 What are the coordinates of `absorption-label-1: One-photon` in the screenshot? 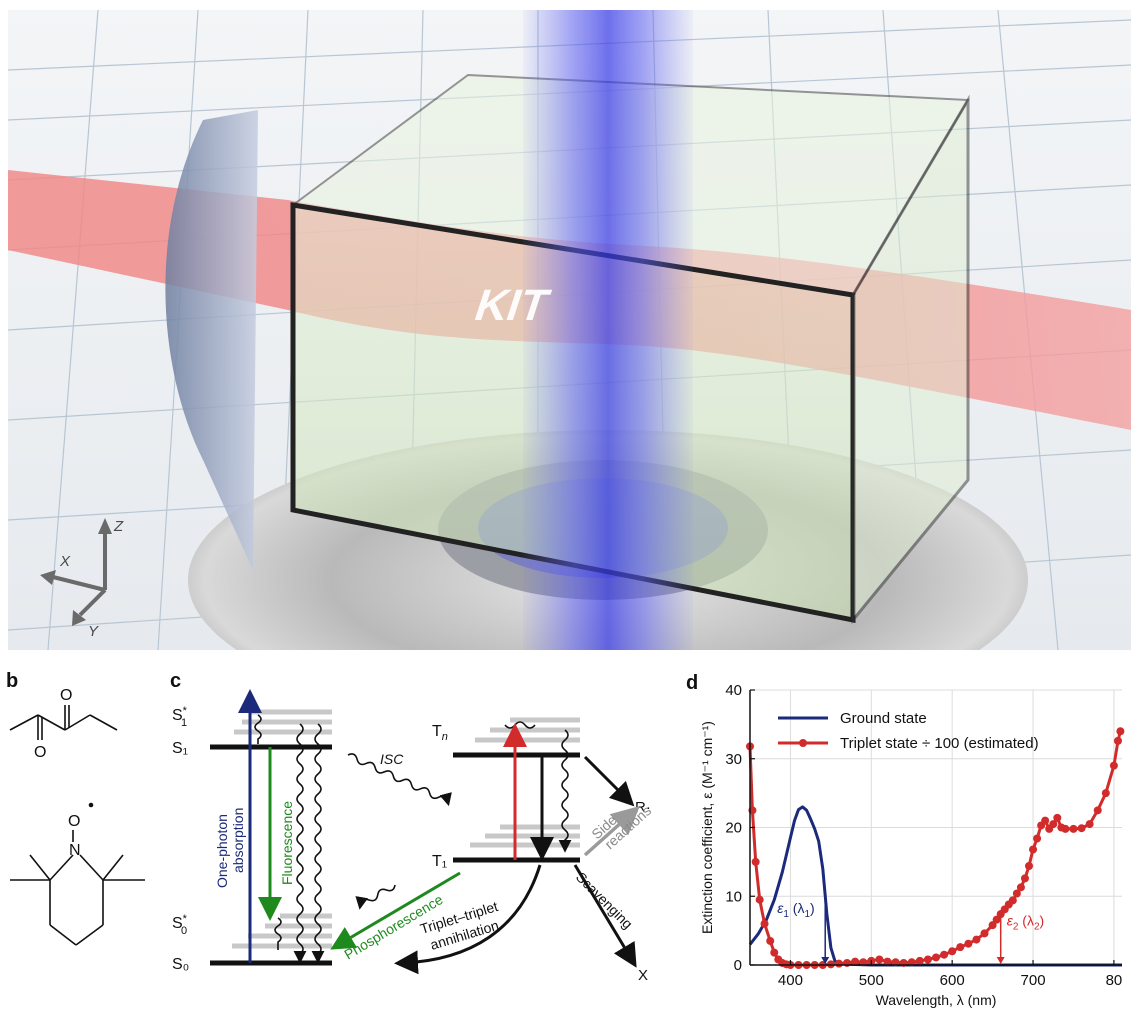 It's located at (222, 851).